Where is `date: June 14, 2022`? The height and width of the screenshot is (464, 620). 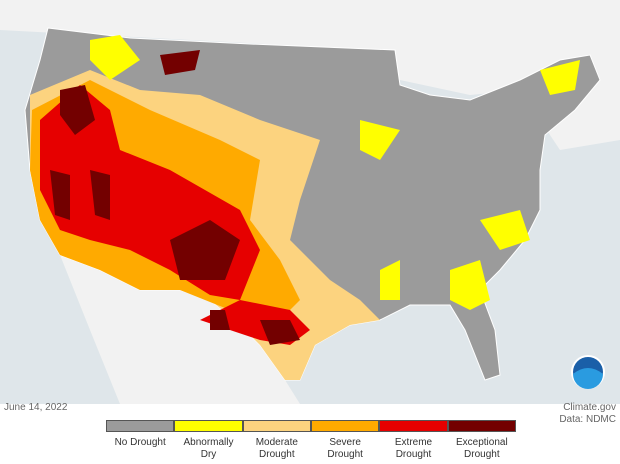
date: June 14, 2022 is located at coordinates (36, 407).